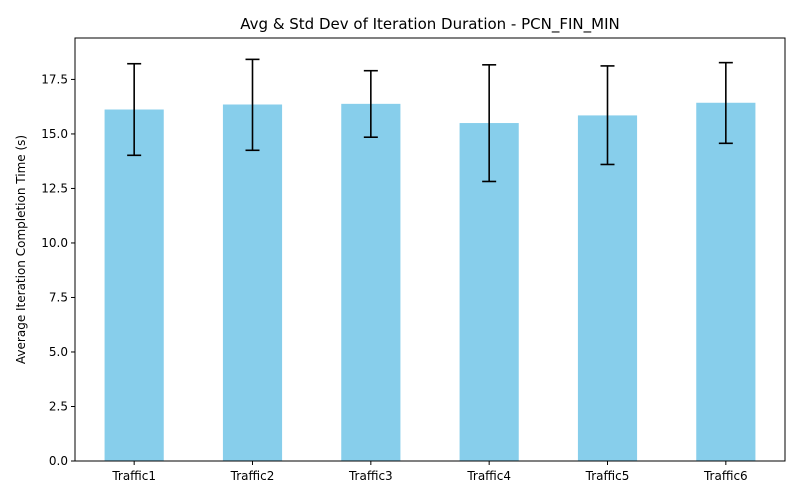 This screenshot has height=500, width=800. What do you see at coordinates (133, 476) in the screenshot?
I see `x-tick-label: Traffic1` at bounding box center [133, 476].